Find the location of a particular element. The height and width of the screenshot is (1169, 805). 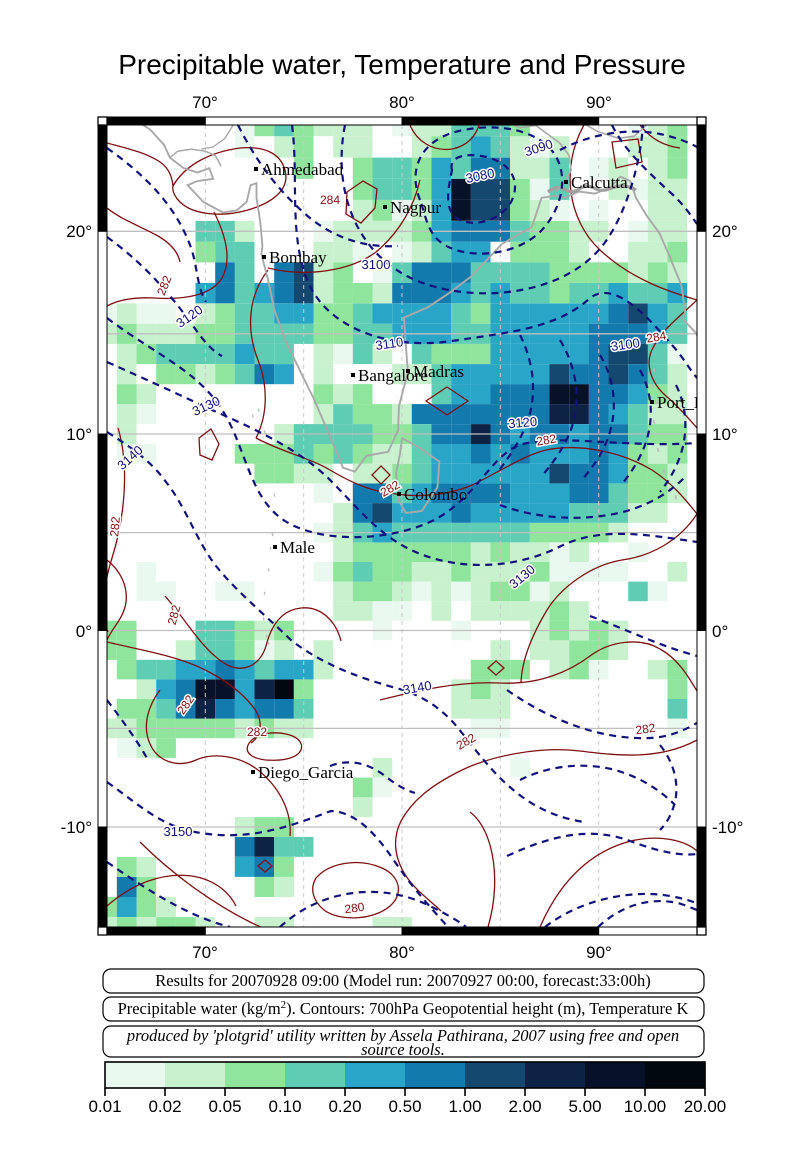

svg-text: Nagpur is located at coordinates (415, 207).